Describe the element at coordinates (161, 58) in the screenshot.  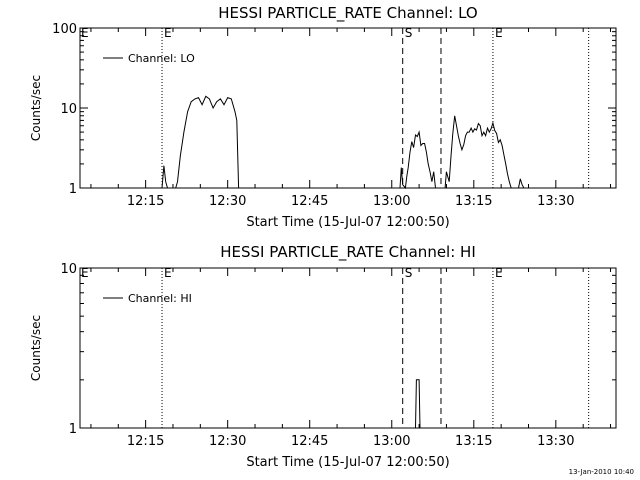
I see `legend-entry: Channel: LO` at that location.